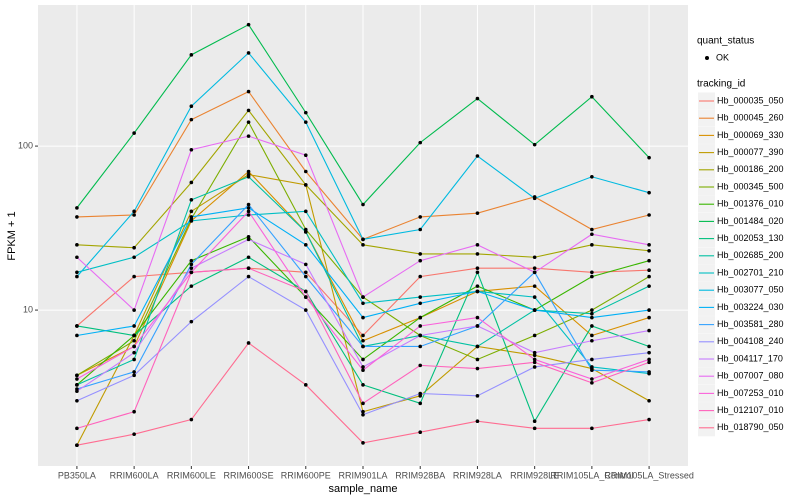 The image size is (800, 500). Describe the element at coordinates (191, 475) in the screenshot. I see `x-tick-label: RRIM600LE` at that location.